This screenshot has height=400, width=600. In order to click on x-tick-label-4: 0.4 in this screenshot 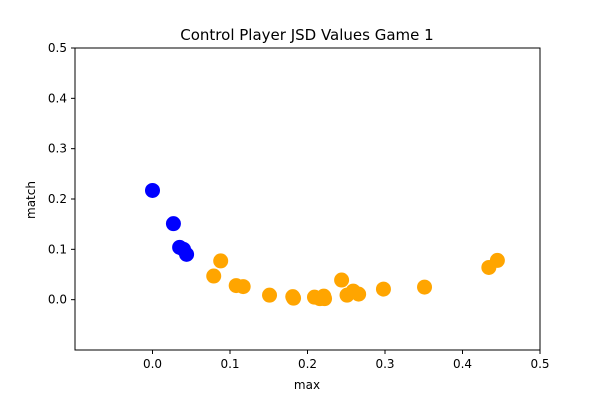, I will do `click(462, 364)`.